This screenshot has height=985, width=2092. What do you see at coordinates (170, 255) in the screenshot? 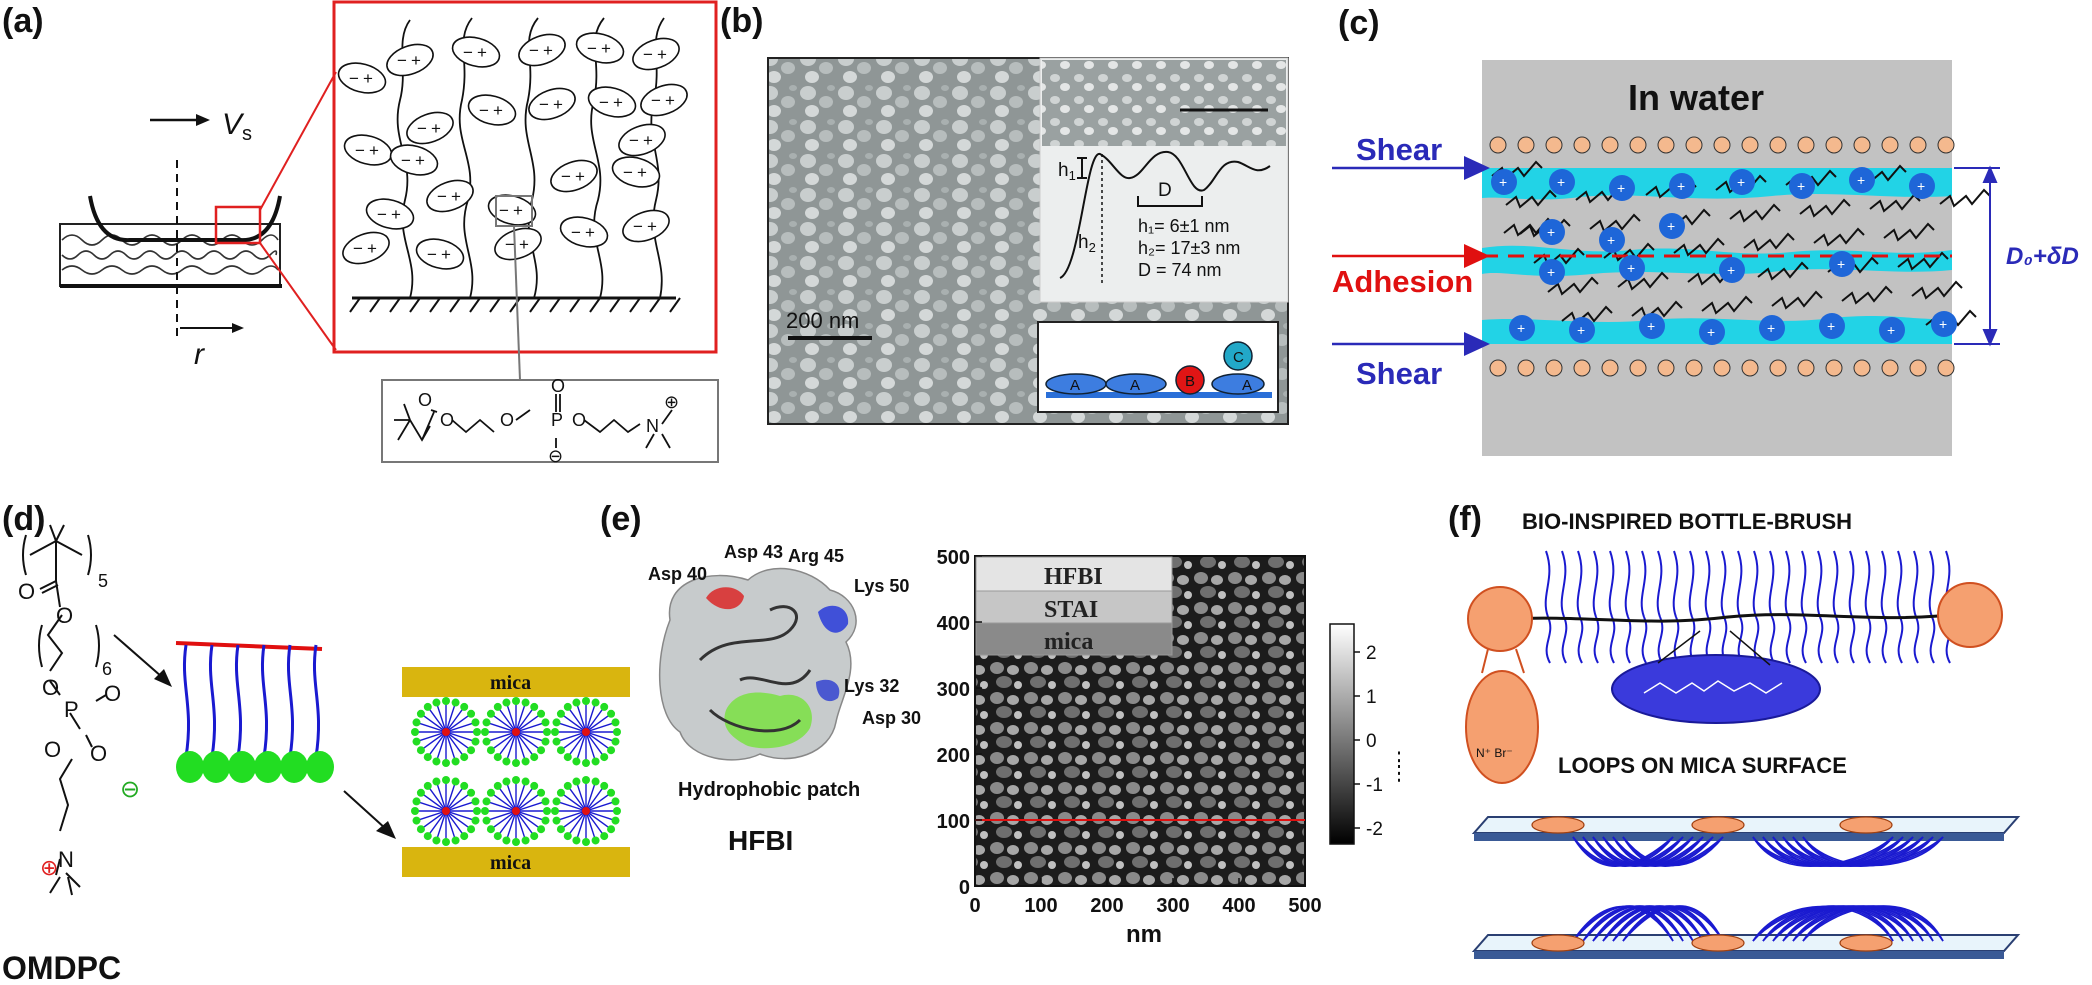
I see `polymer-substrate` at bounding box center [170, 255].